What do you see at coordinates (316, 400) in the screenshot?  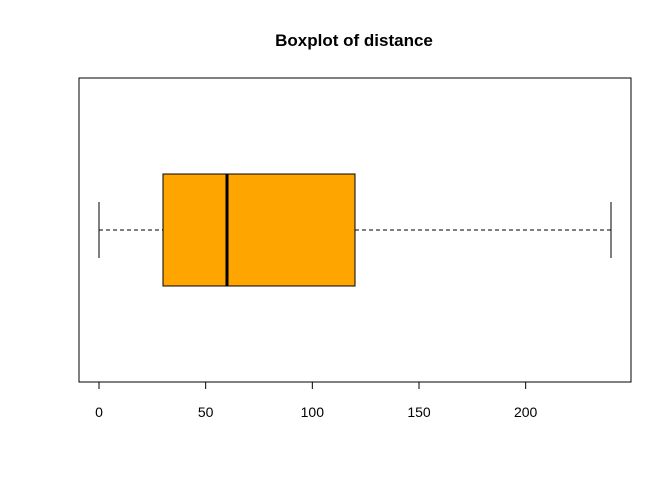 I see `x-axis: 0 50 100 150 200` at bounding box center [316, 400].